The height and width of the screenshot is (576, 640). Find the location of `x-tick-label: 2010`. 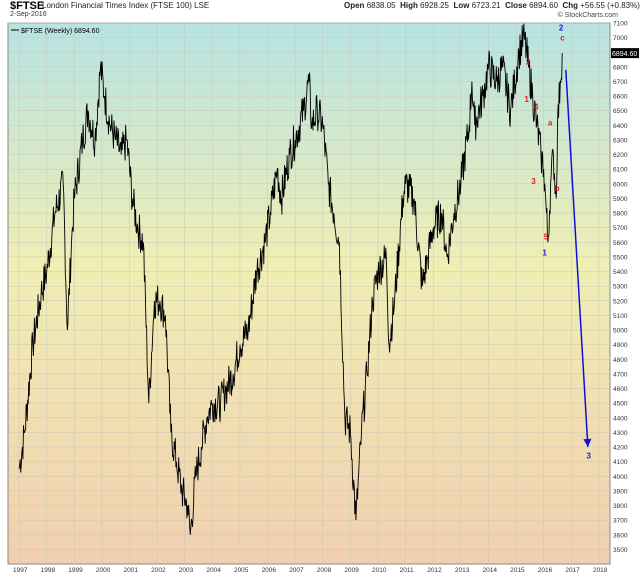

x-tick-label: 2010 is located at coordinates (379, 570).